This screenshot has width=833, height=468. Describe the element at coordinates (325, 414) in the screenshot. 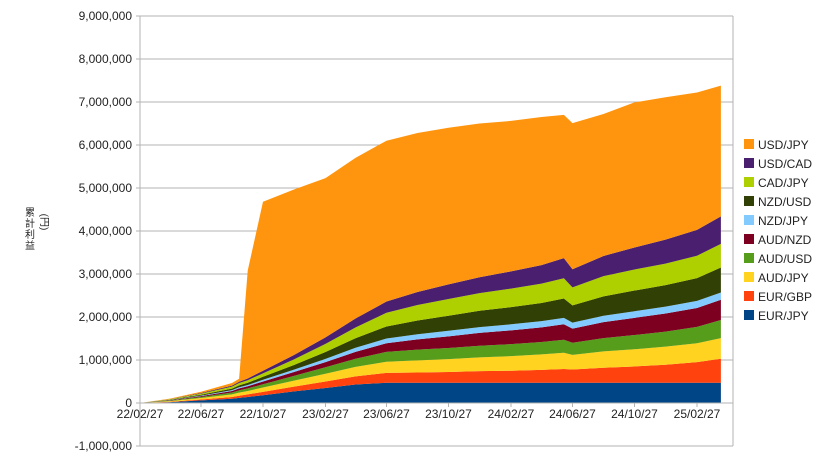

I see `x-tick-label: 23/02/27` at that location.